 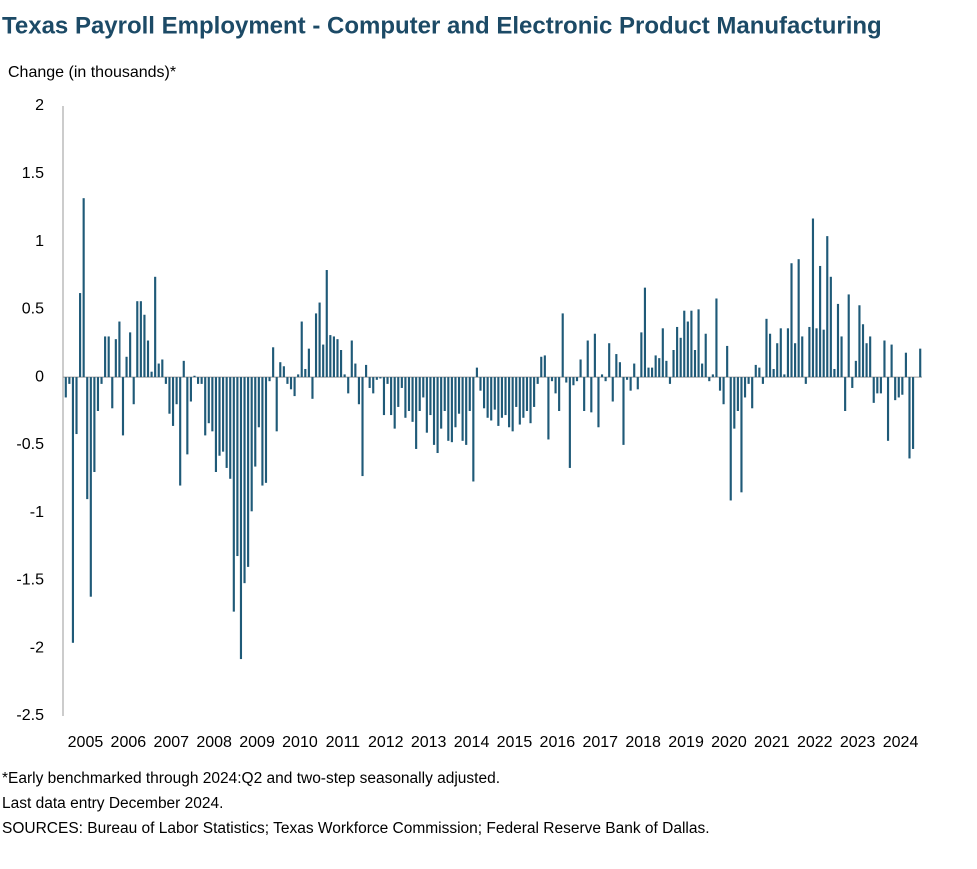 What do you see at coordinates (257, 742) in the screenshot?
I see `x-tick-label: 2009` at bounding box center [257, 742].